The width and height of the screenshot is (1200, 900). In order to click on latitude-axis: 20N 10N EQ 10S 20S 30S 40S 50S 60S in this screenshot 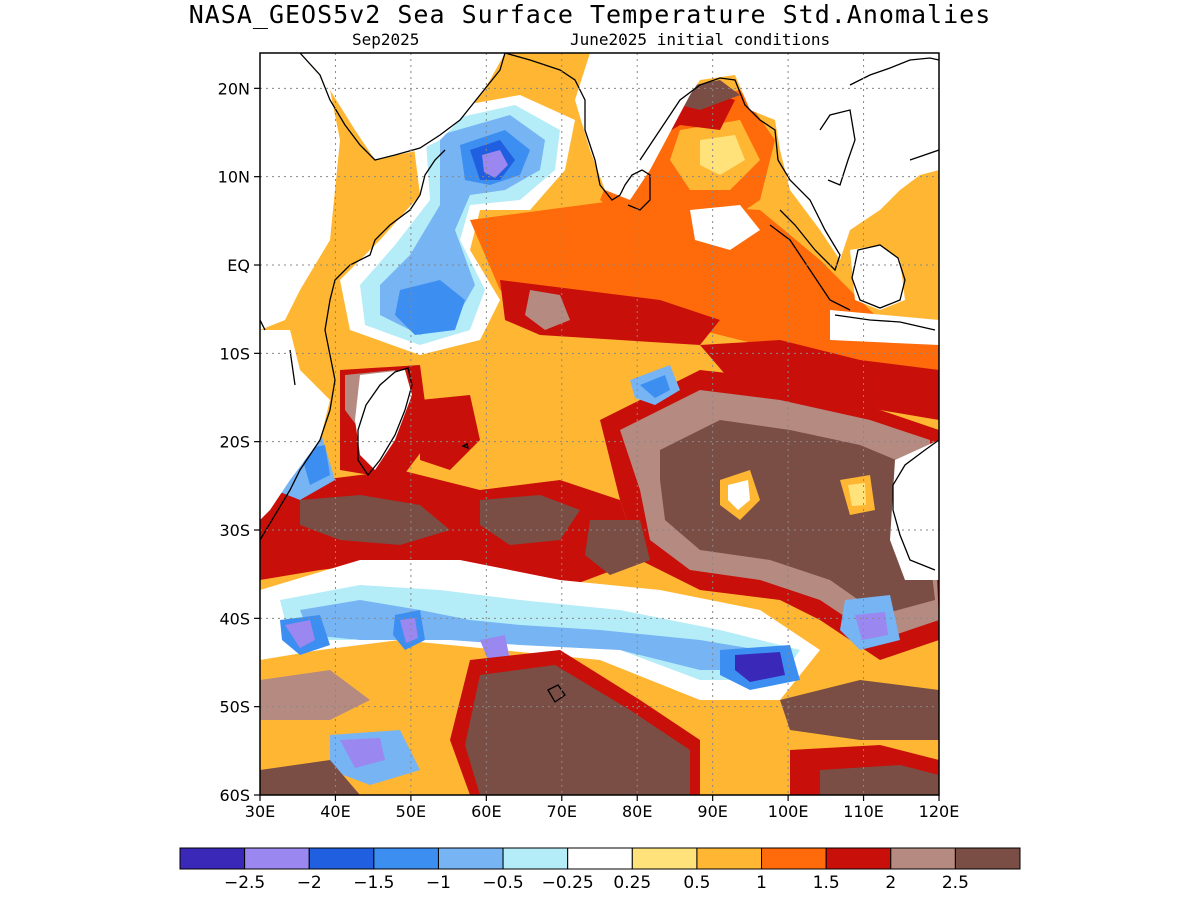, I will do `click(239, 442)`.